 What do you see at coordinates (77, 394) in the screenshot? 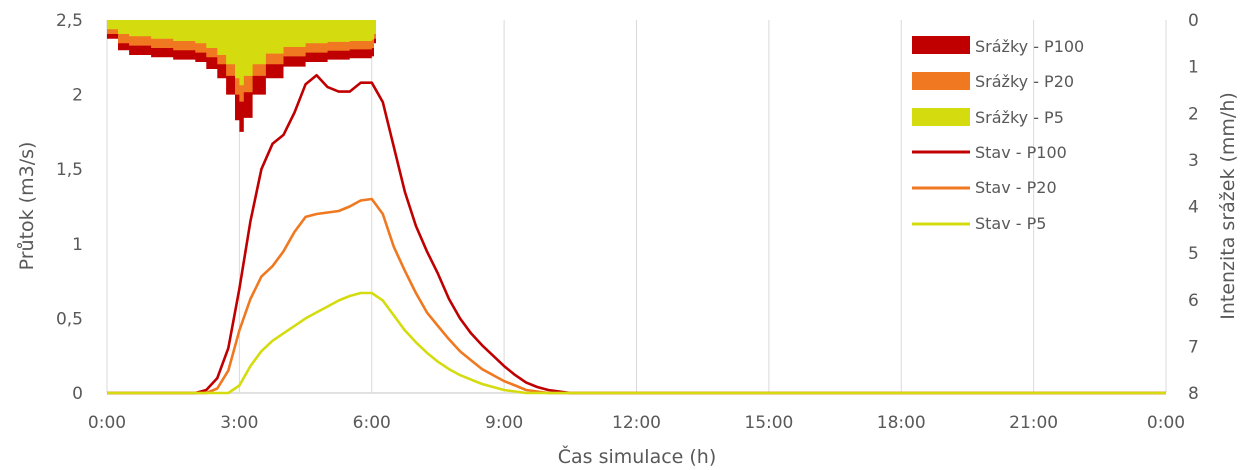
I see `y-tick-label: 0` at bounding box center [77, 394].